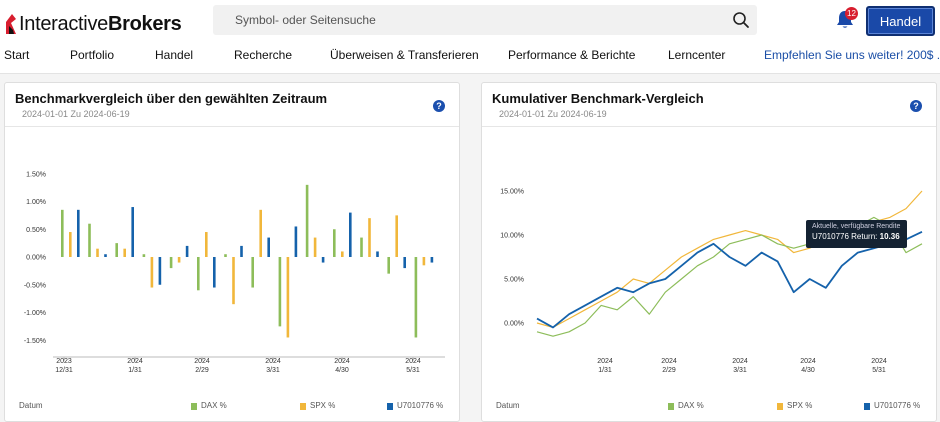 This screenshot has height=422, width=940. What do you see at coordinates (780, 406) in the screenshot?
I see `legend-swatch-spx` at bounding box center [780, 406].